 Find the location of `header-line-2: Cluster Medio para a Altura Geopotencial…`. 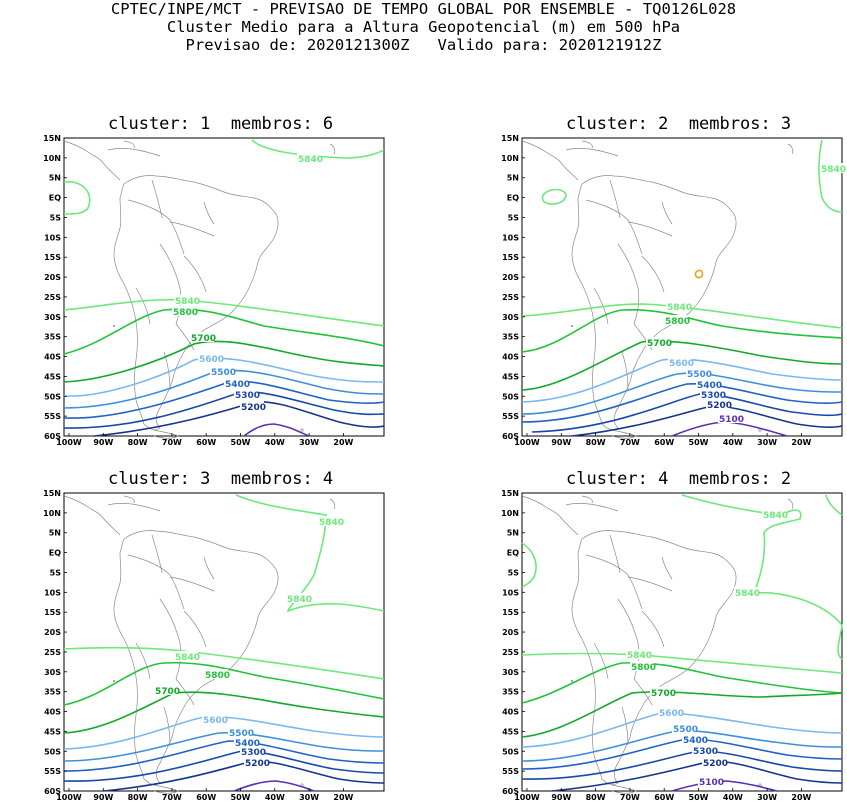

header-line-2: Cluster Medio para a Altura Geopotencial… is located at coordinates (423, 27).